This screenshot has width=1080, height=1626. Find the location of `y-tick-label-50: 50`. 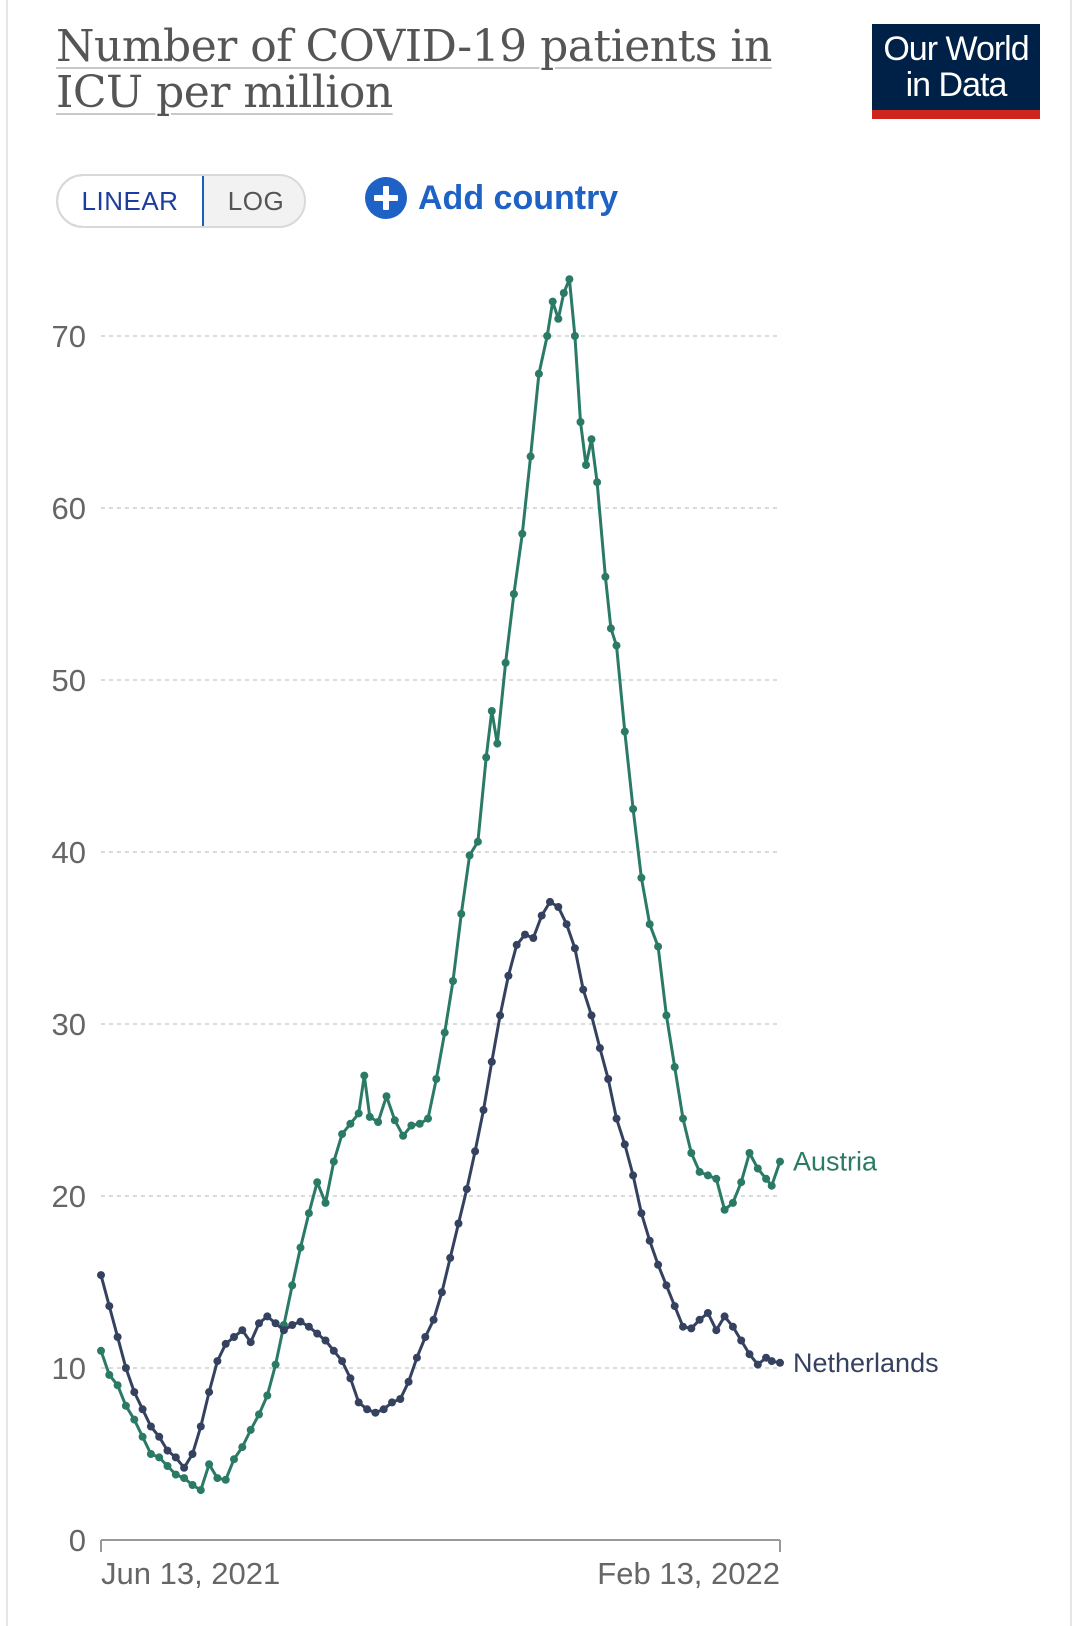

y-tick-label-50: 50 is located at coordinates (69, 680).